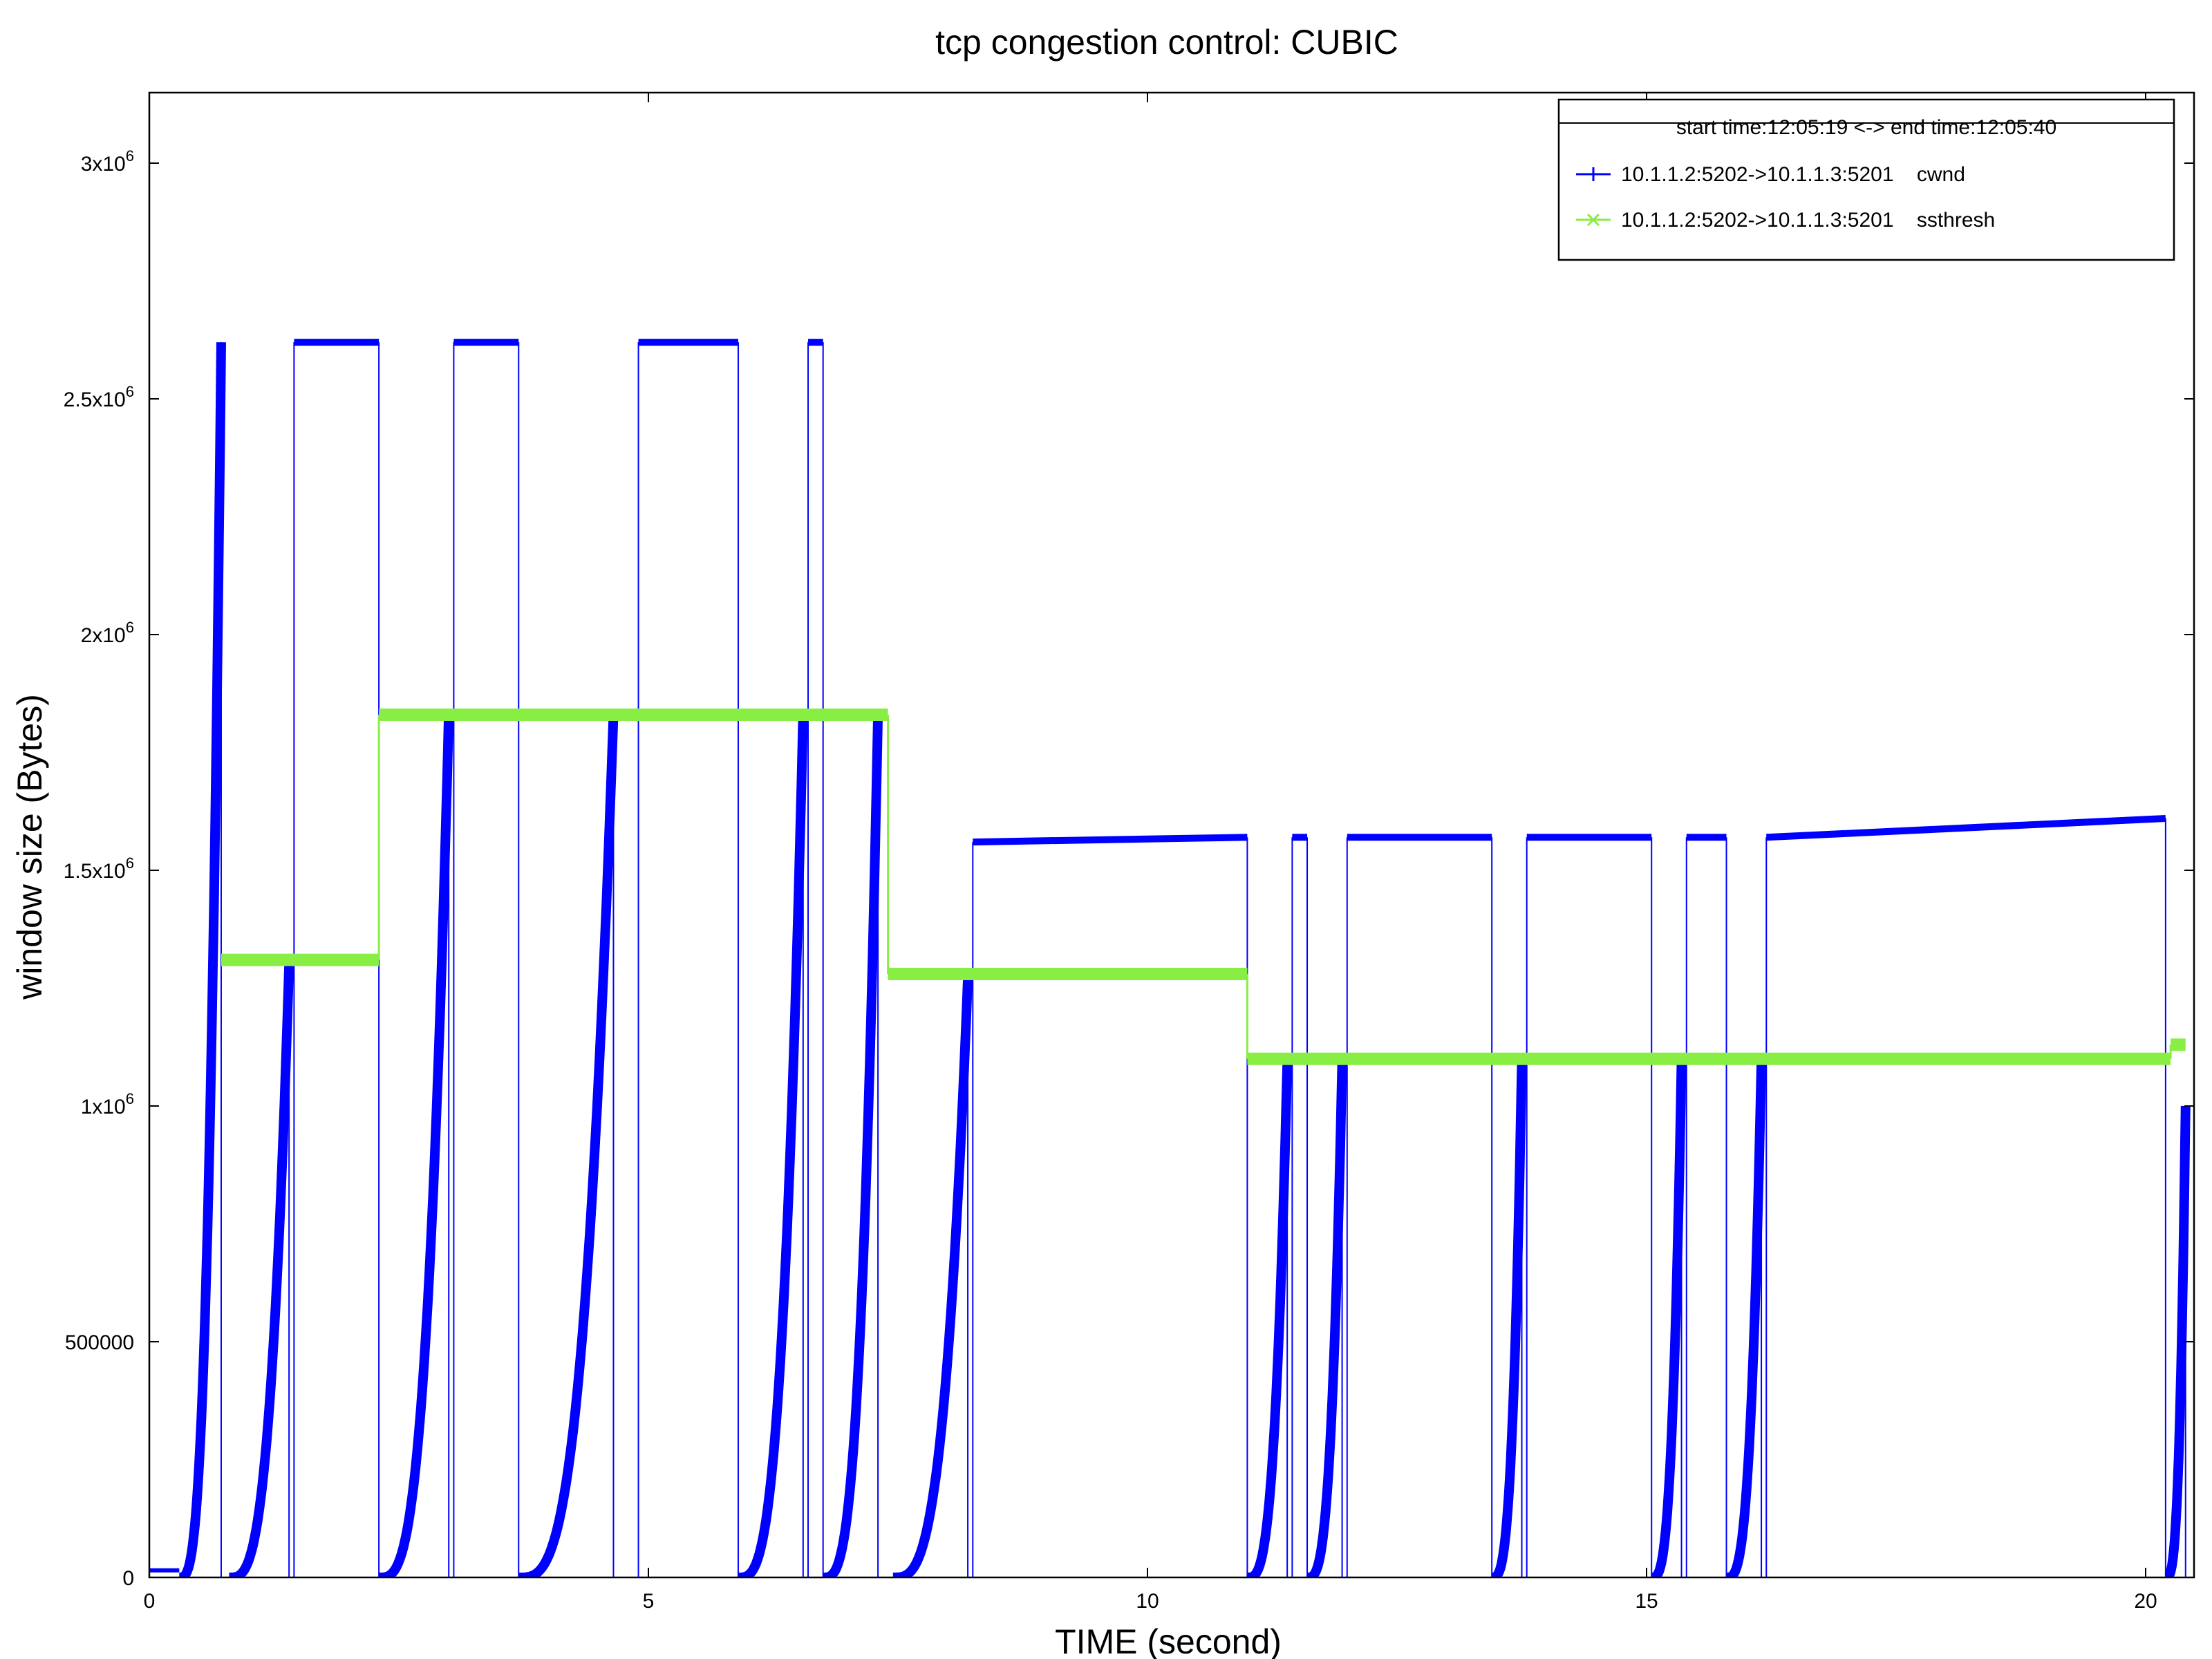  Describe the element at coordinates (1166, 43) in the screenshot. I see `chart-title: tcp congestion control: CUBIC` at that location.